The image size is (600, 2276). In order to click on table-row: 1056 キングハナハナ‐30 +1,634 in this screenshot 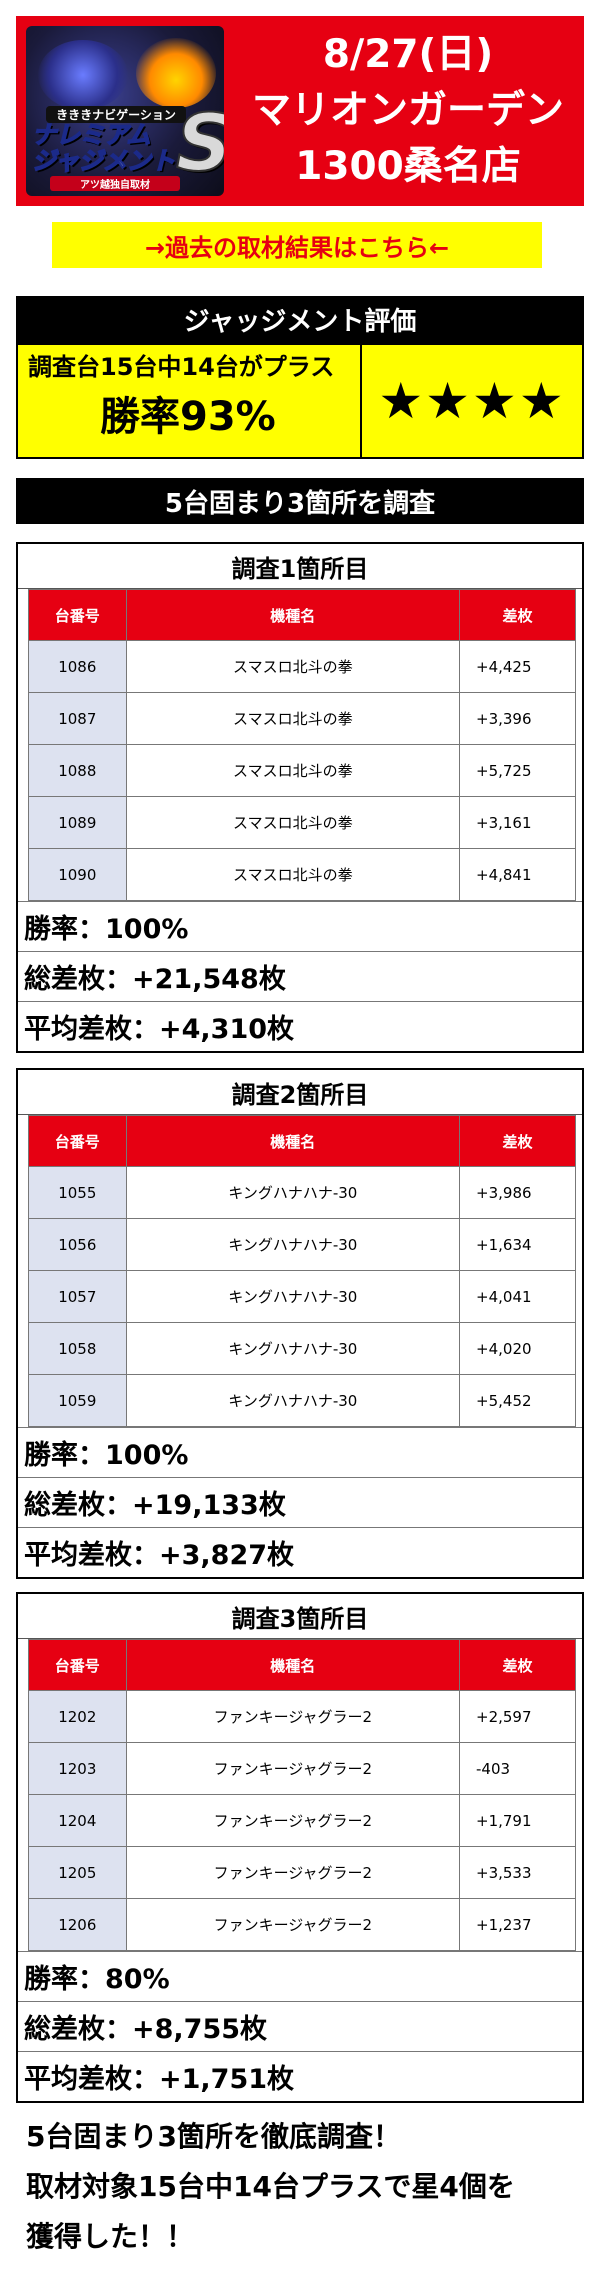, I will do `click(302, 1244)`.